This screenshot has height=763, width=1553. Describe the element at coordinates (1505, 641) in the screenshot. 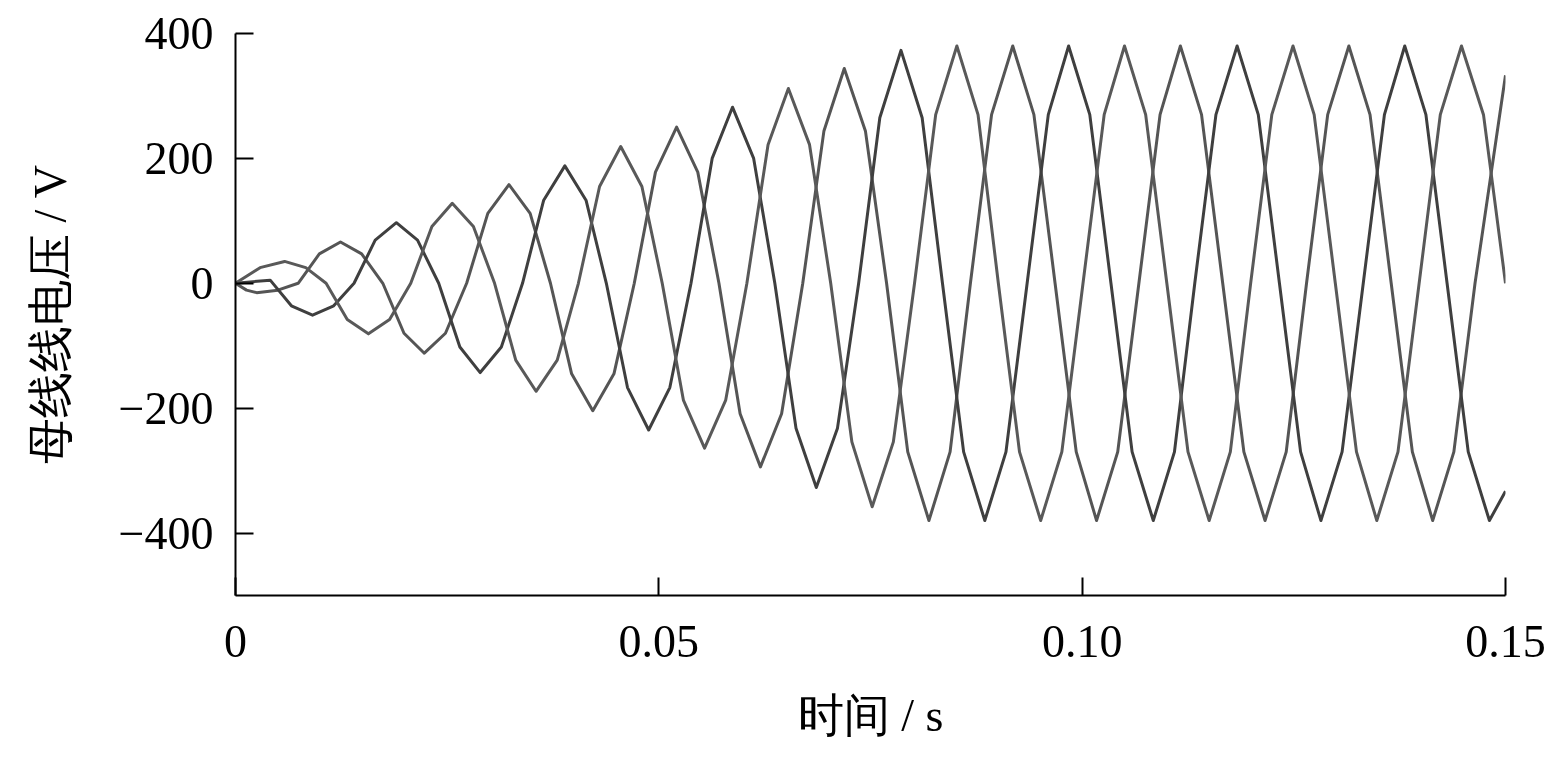

I see `x-tick-label: 0.15` at that location.